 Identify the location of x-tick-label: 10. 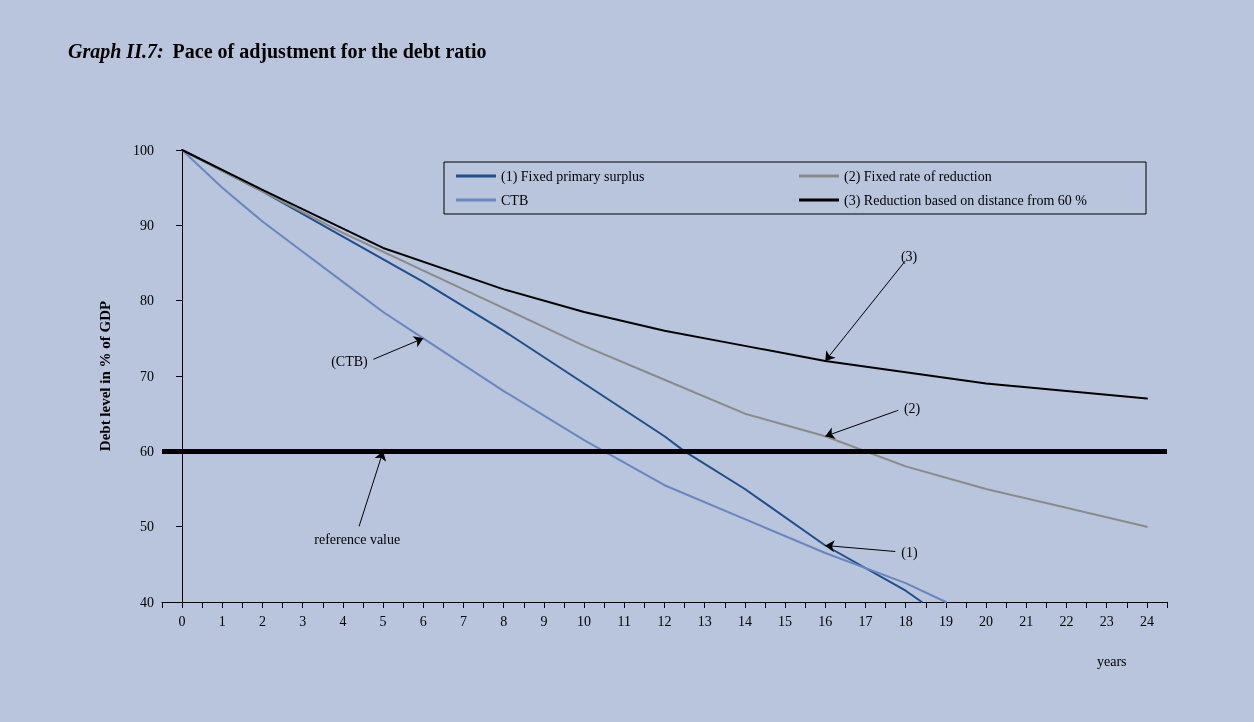
(584, 621).